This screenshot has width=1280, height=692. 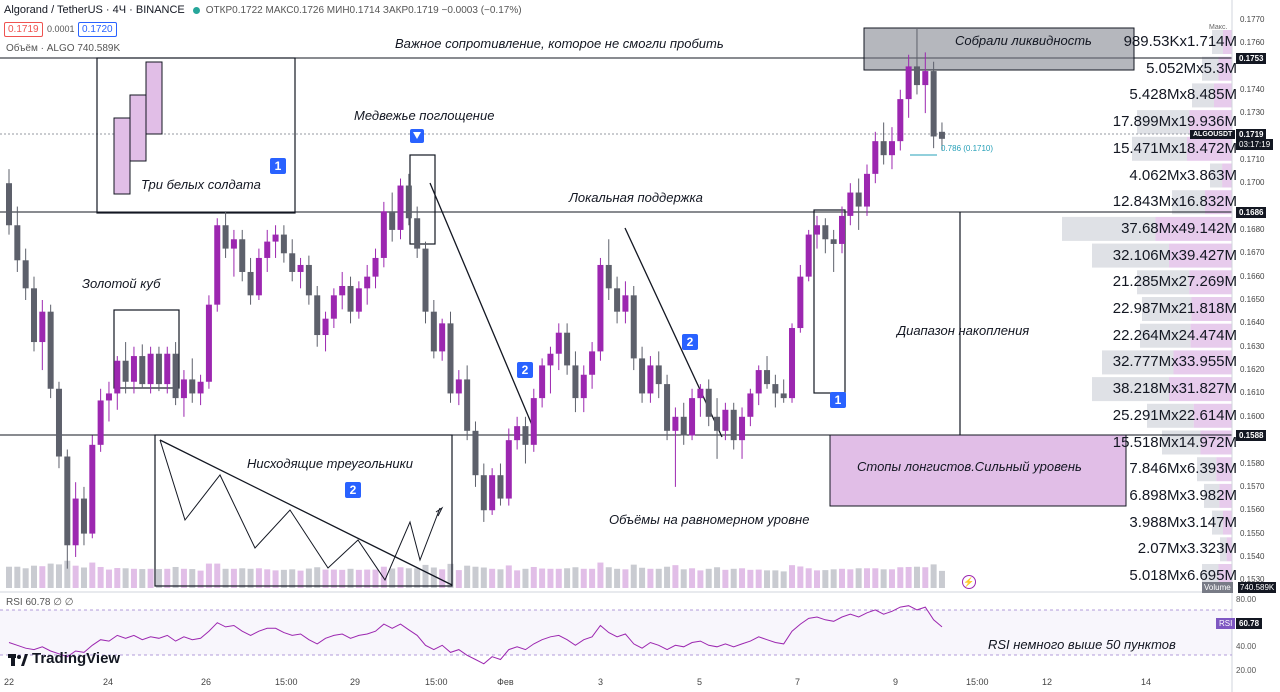 I want to click on lightning-icon: ⚡, so click(x=969, y=582).